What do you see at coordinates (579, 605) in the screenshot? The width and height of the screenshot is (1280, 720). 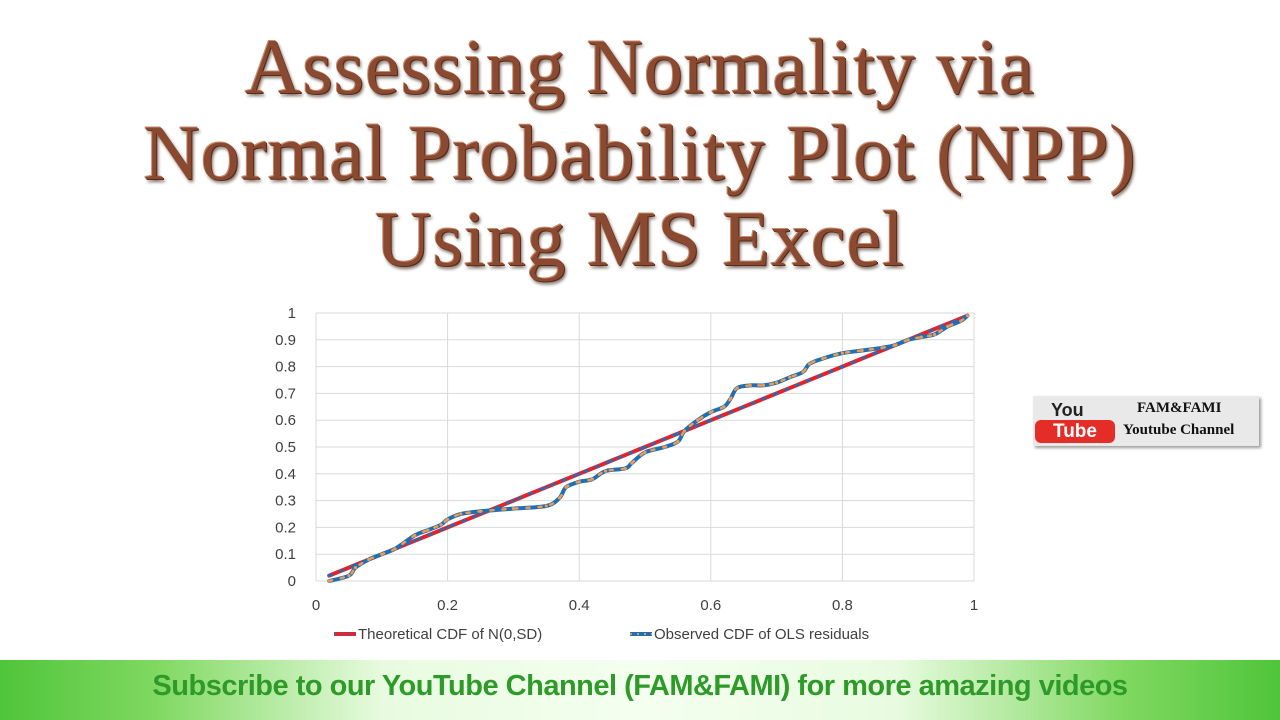 I see `x-tick-label-2: 0.4` at bounding box center [579, 605].